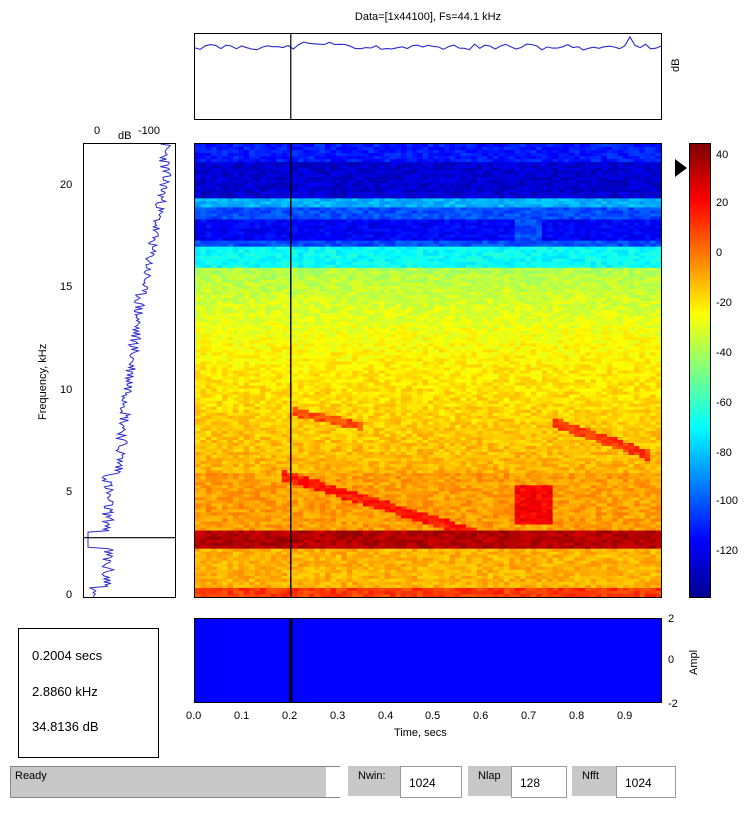 Image resolution: width=747 pixels, height=825 pixels. Describe the element at coordinates (722, 203) in the screenshot. I see `cbar-tick-20: 20` at that location.